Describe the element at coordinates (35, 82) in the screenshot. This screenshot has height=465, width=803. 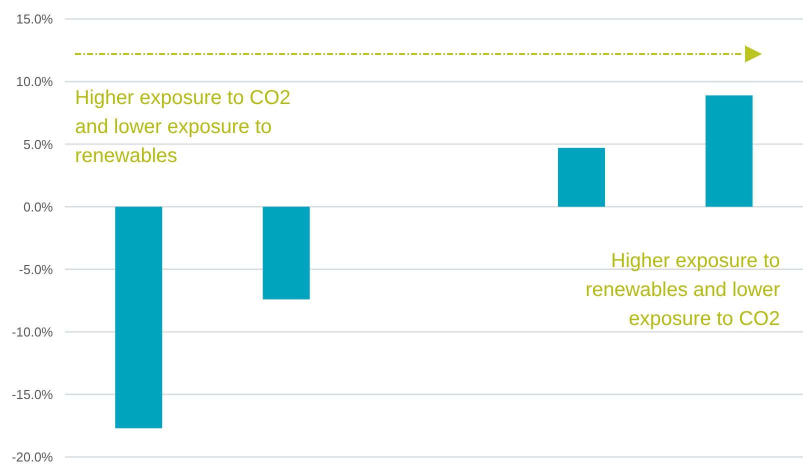
I see `y-tick-label: 10.0%` at that location.